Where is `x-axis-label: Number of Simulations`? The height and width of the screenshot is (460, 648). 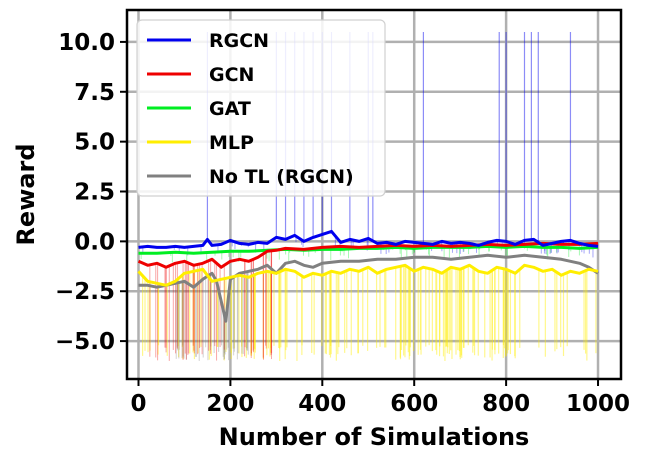 x-axis-label: Number of Simulations is located at coordinates (374, 437).